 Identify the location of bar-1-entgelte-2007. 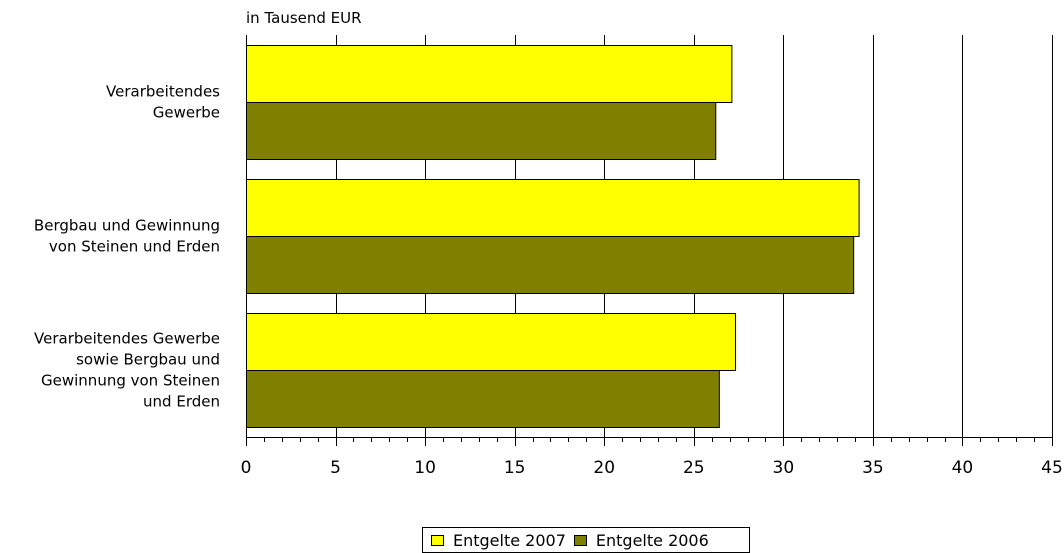
(489, 74).